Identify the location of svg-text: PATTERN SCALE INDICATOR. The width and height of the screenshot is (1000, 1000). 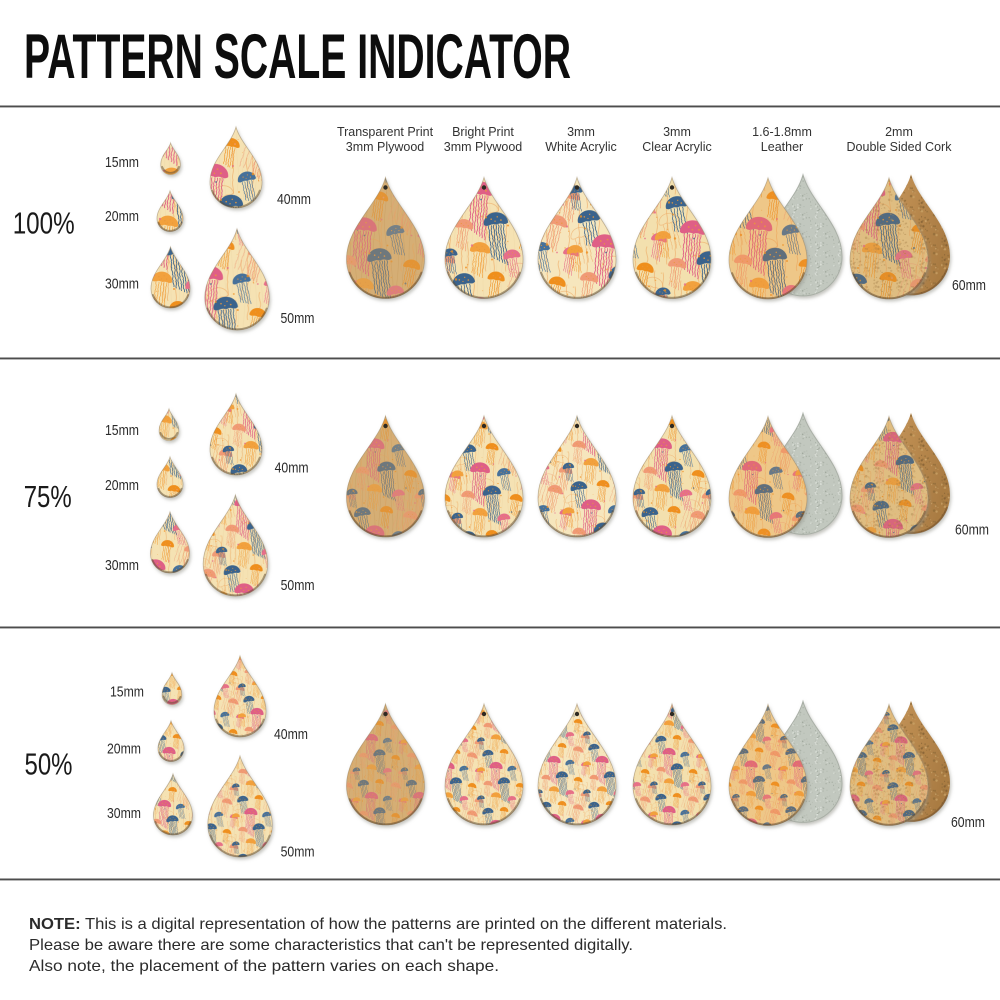
(297, 57).